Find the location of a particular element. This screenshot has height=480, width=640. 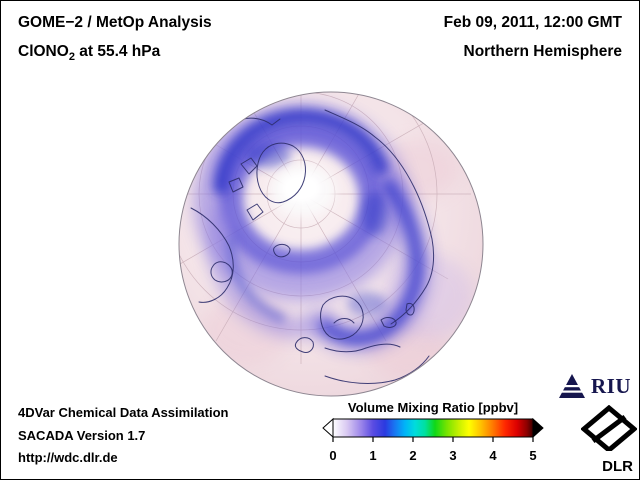

species-name: ClONO is located at coordinates (43, 51).